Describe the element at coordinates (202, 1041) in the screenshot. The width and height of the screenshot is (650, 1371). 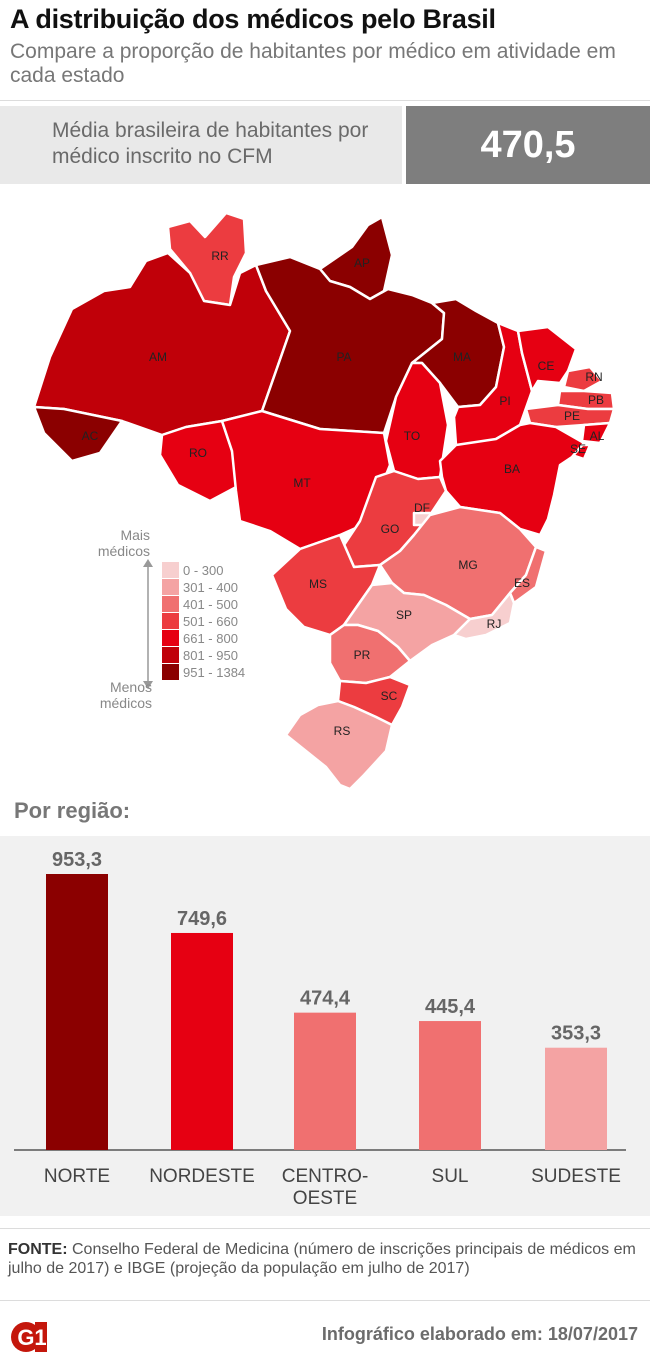
I see `bar-nordeste` at that location.